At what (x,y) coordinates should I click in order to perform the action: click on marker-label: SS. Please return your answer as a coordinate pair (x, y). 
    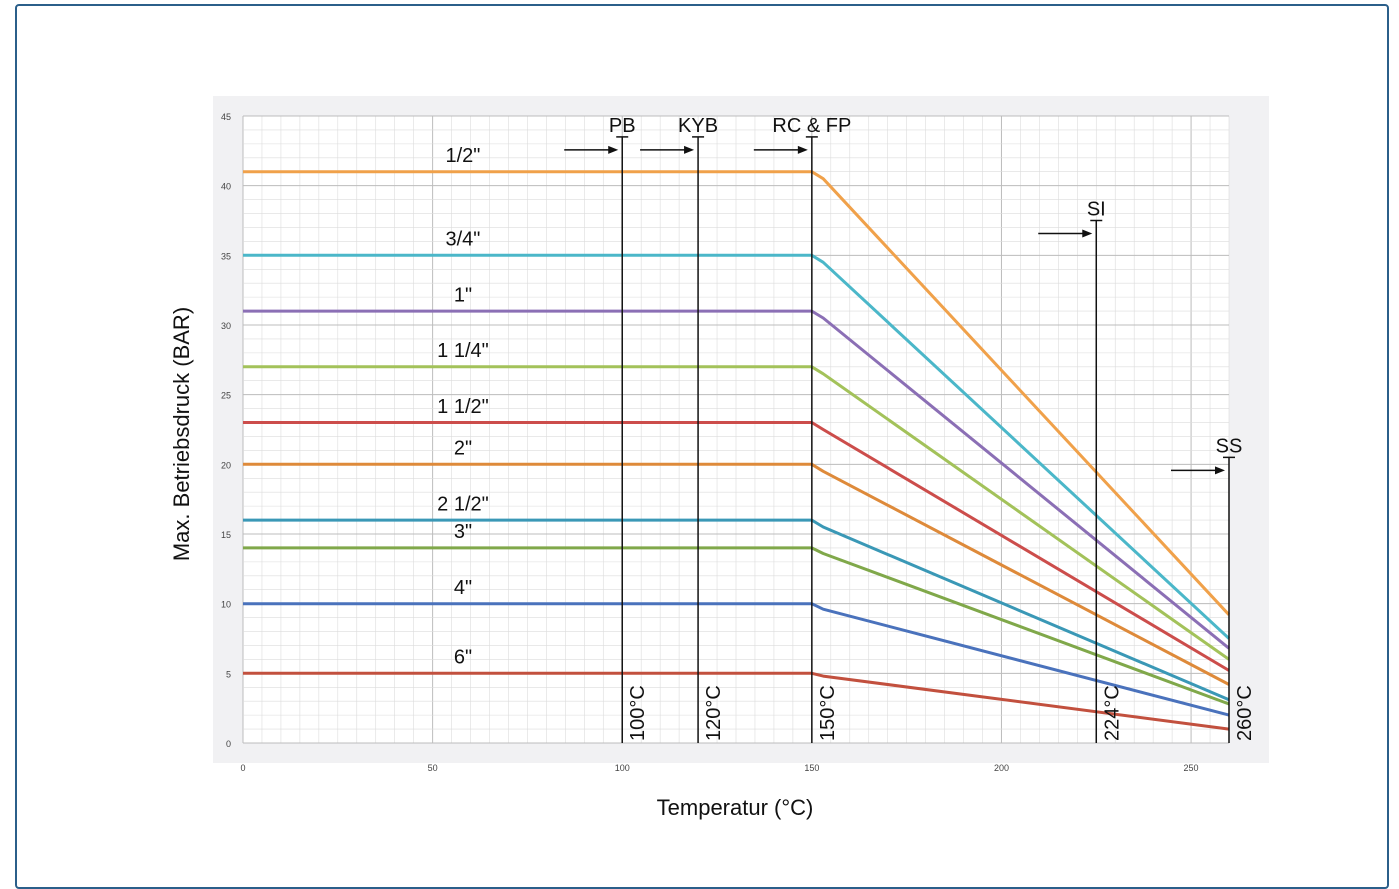
    Looking at the image, I should click on (1229, 446).